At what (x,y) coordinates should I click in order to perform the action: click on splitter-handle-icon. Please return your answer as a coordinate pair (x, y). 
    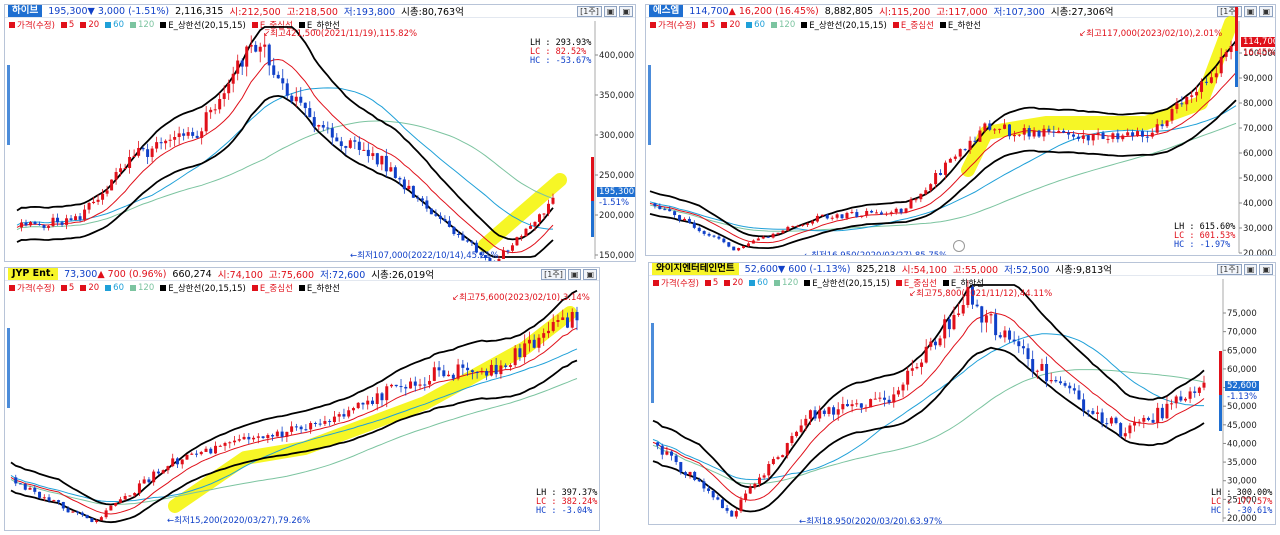
    Looking at the image, I should click on (959, 246).